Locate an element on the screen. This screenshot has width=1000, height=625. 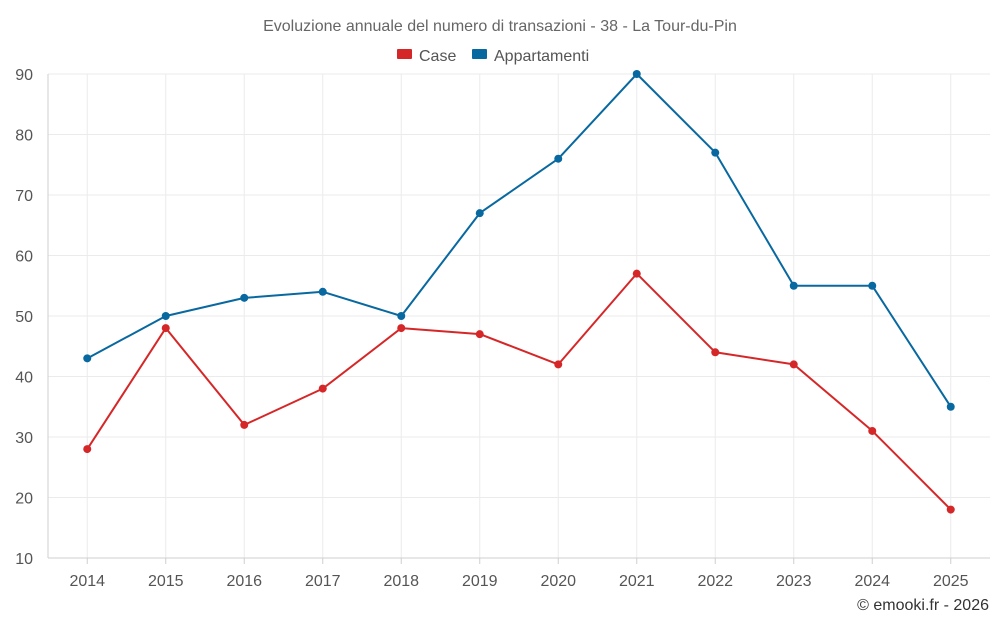
x-tick-label: 2020 is located at coordinates (558, 581).